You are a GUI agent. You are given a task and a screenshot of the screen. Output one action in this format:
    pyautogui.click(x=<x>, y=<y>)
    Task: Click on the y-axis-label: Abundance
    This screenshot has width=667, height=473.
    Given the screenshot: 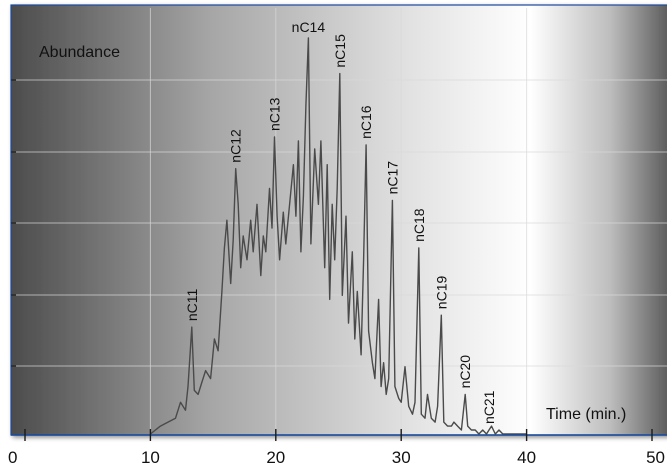 What is the action you would take?
    pyautogui.click(x=79, y=52)
    